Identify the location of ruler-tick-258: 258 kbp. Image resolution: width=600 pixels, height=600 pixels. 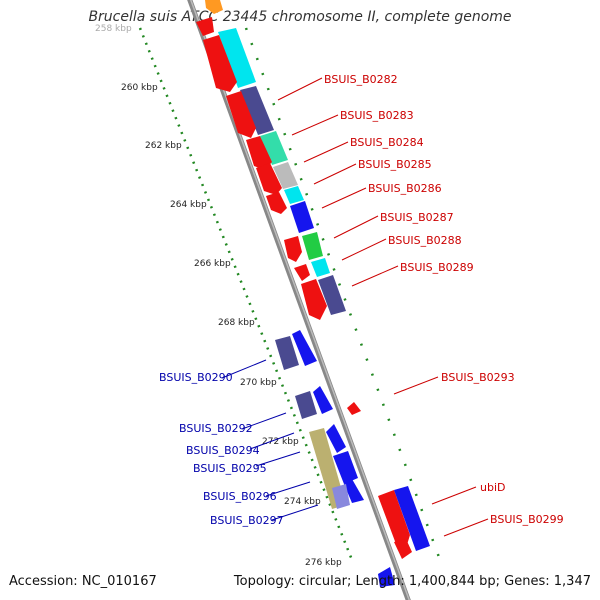
(113, 29).